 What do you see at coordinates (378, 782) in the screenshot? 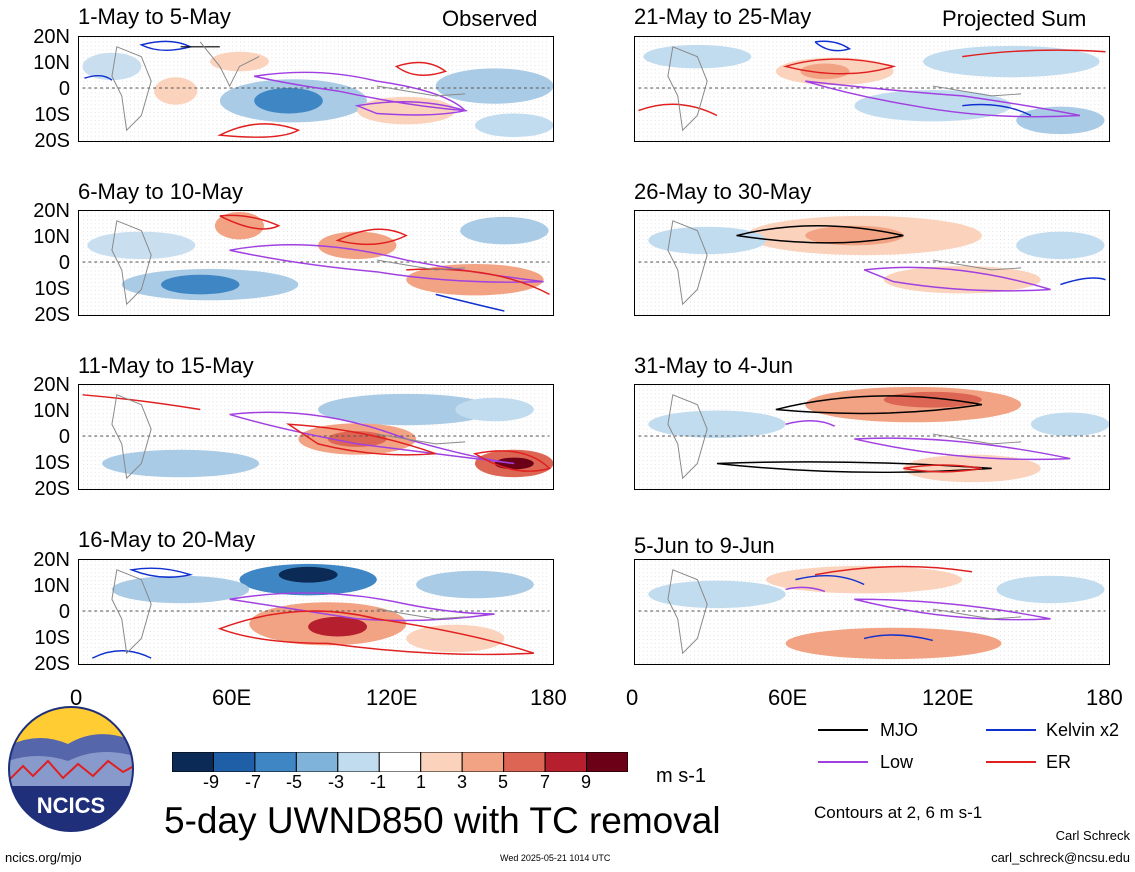
I see `colorbar-tick: -1` at bounding box center [378, 782].